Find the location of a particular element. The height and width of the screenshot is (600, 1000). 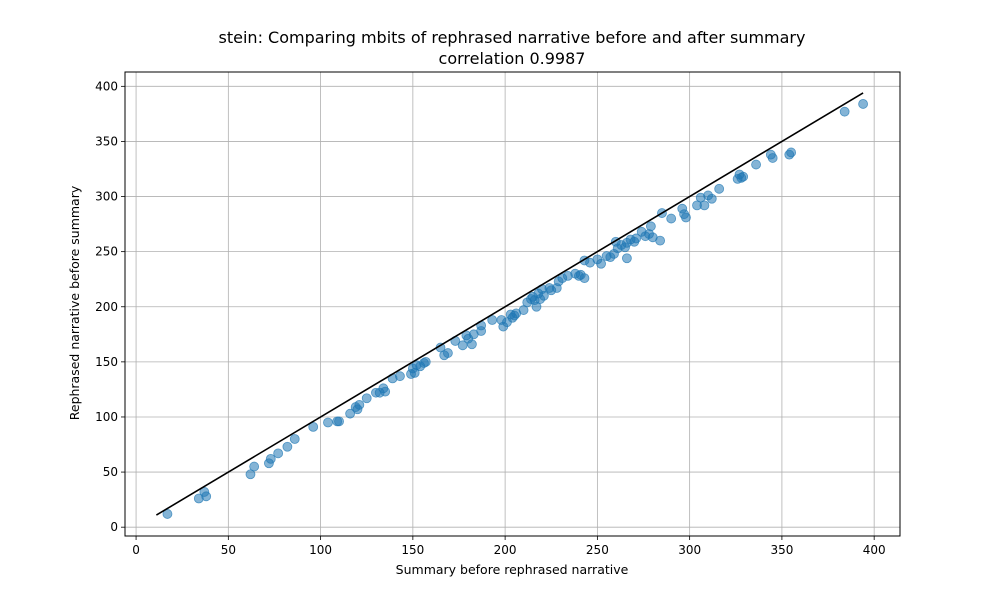

chart-subtitle: correlation 0.9987 is located at coordinates (512, 58).